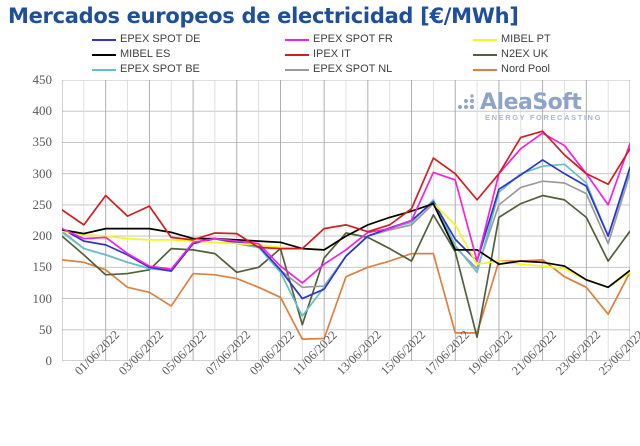 The height and width of the screenshot is (446, 640). Describe the element at coordinates (45, 329) in the screenshot. I see `y-axis-tick-label: 50` at that location.